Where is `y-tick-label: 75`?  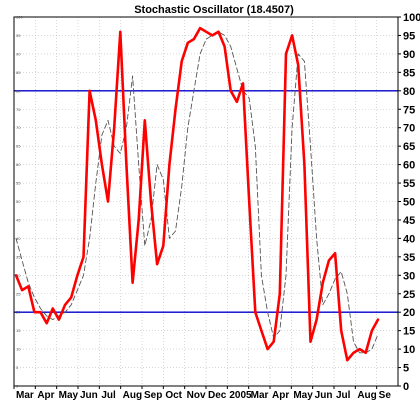
y-tick-label: 75 is located at coordinates (409, 110).